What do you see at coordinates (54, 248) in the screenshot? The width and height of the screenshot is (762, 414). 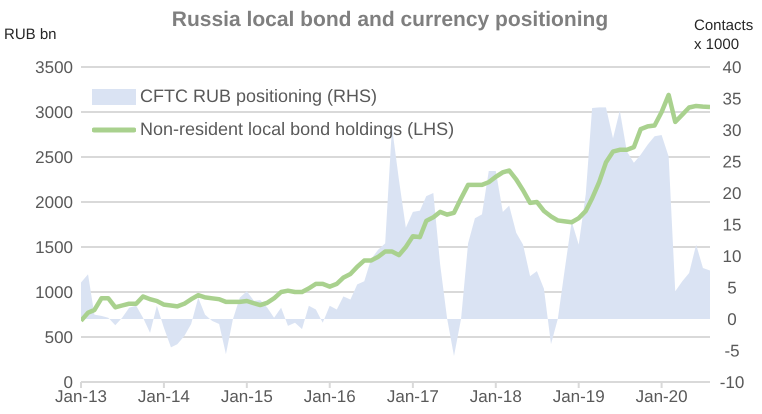 I see `y-tick-label: 1500` at bounding box center [54, 248].